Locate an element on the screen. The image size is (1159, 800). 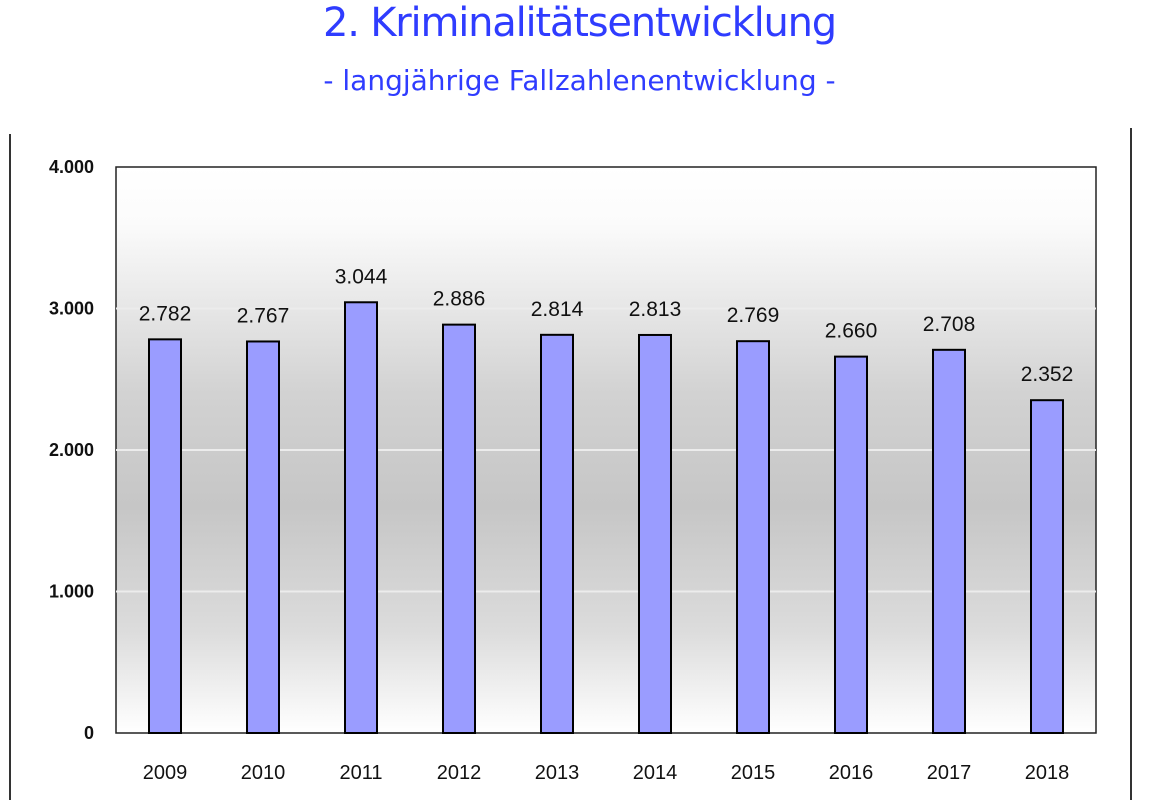
x-tick-label-2011: 2011 is located at coordinates (360, 773).